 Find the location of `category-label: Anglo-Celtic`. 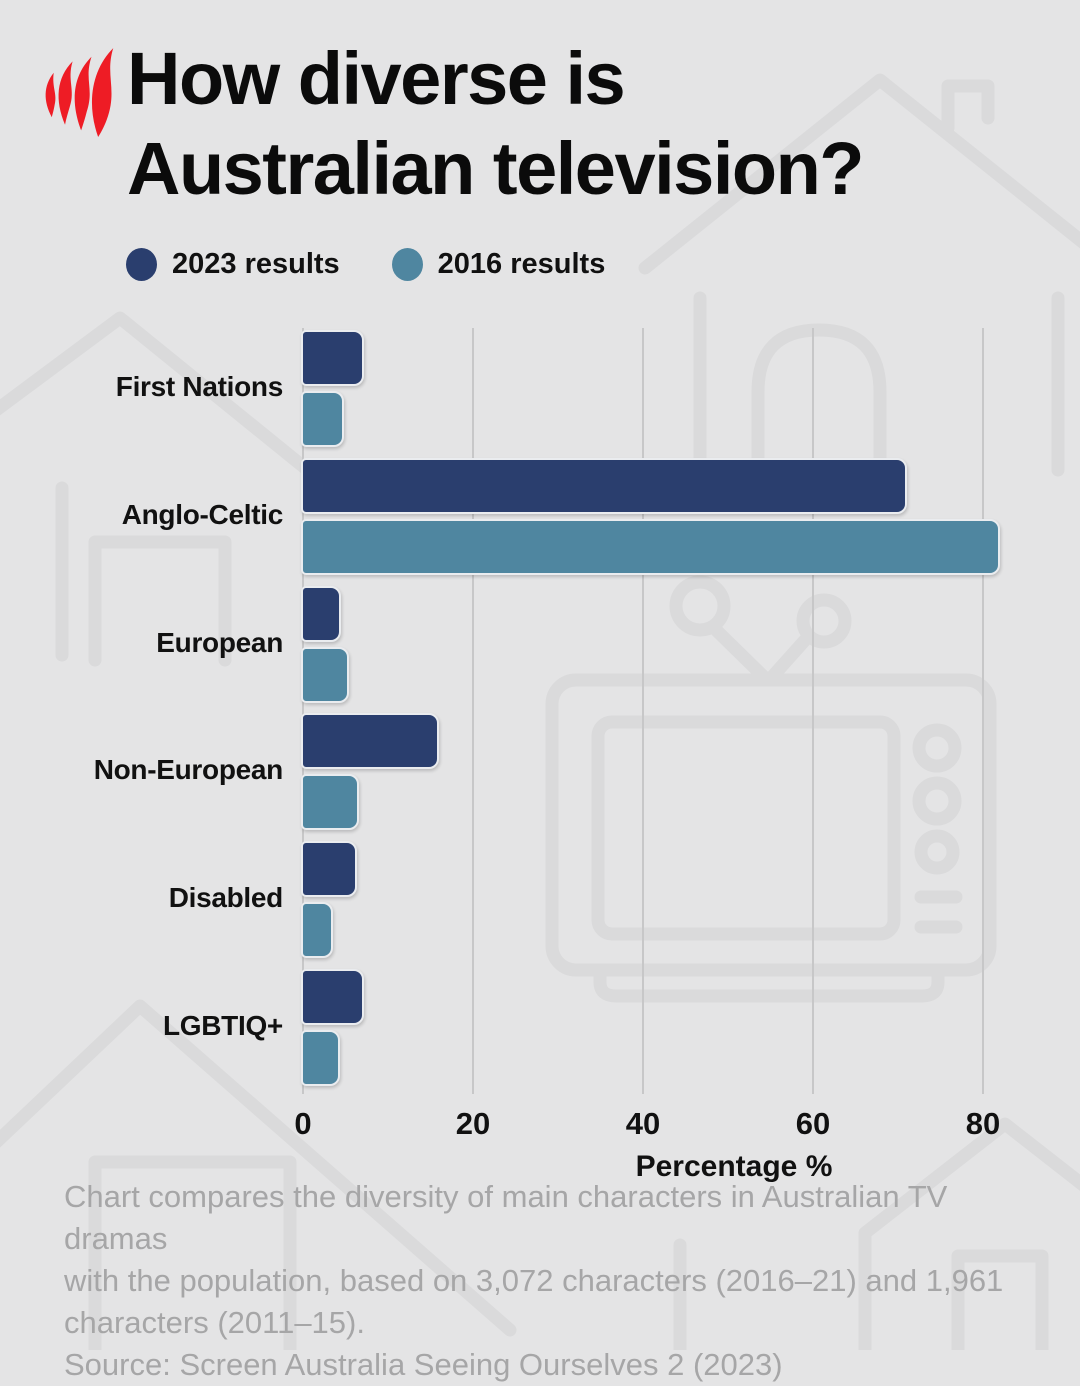

category-label: Anglo-Celtic is located at coordinates (202, 514).